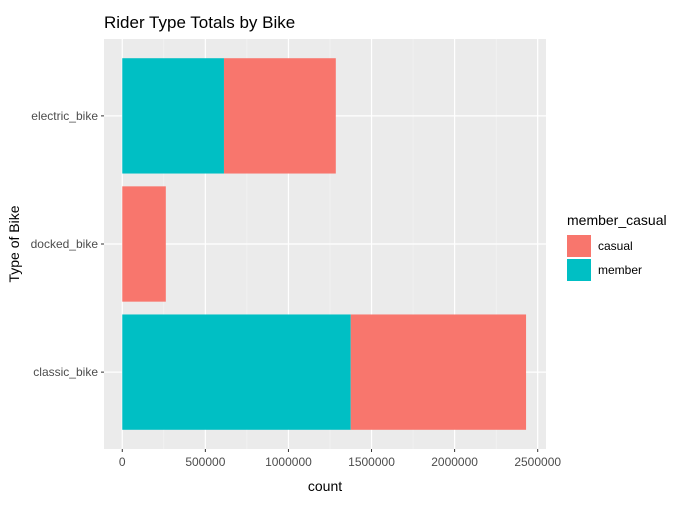 The width and height of the screenshot is (695, 506). Describe the element at coordinates (620, 270) in the screenshot. I see `legend-label-member: member` at that location.